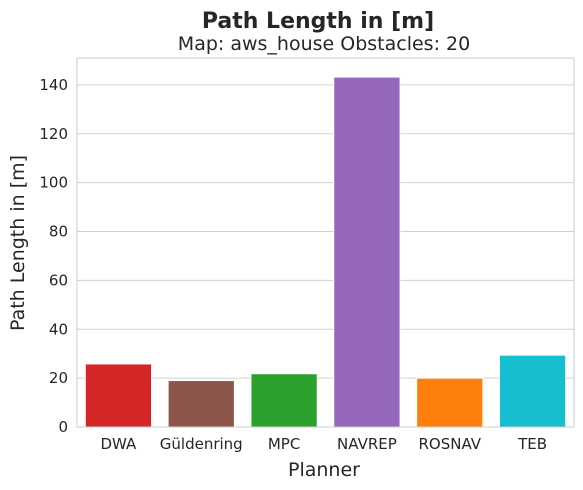 This screenshot has width=583, height=490. Describe the element at coordinates (53, 85) in the screenshot. I see `y-tick-label: 140` at that location.